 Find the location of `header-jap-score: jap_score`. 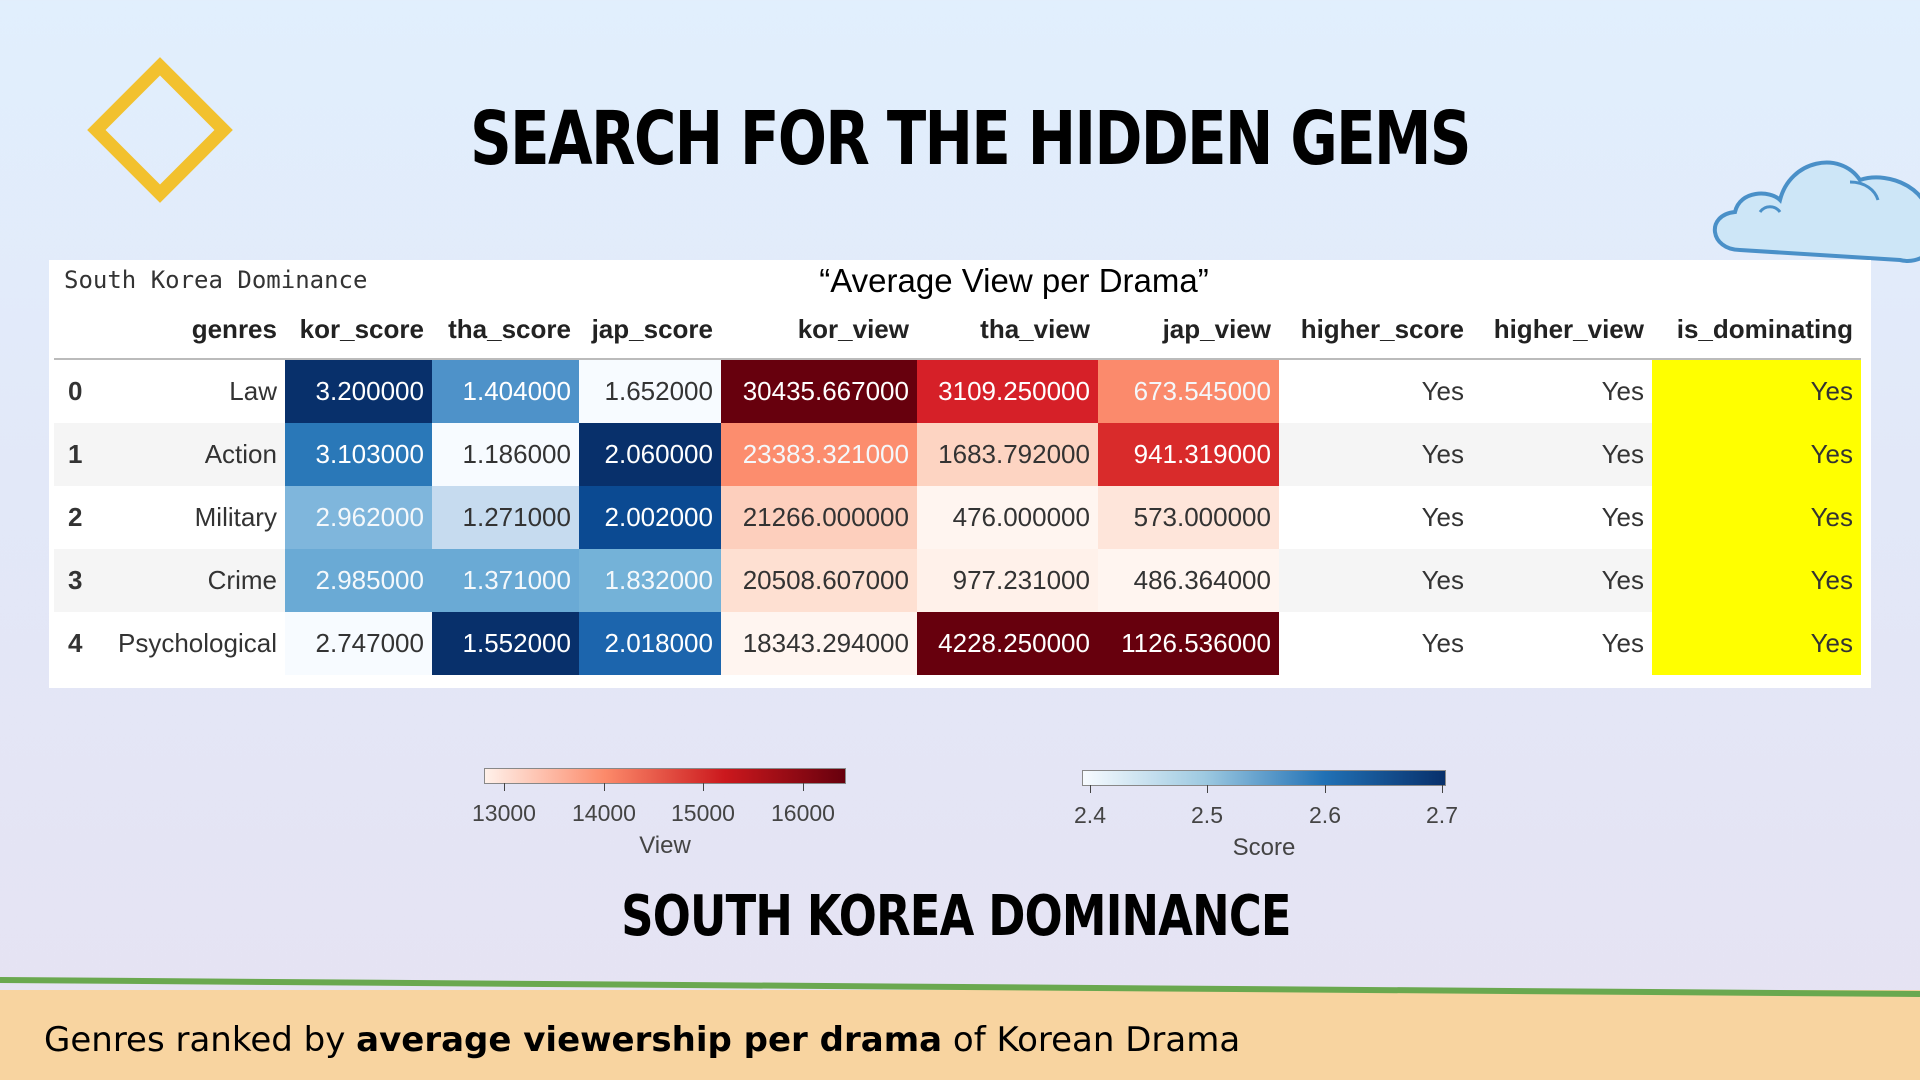

header-jap-score: jap_score is located at coordinates (649, 330).